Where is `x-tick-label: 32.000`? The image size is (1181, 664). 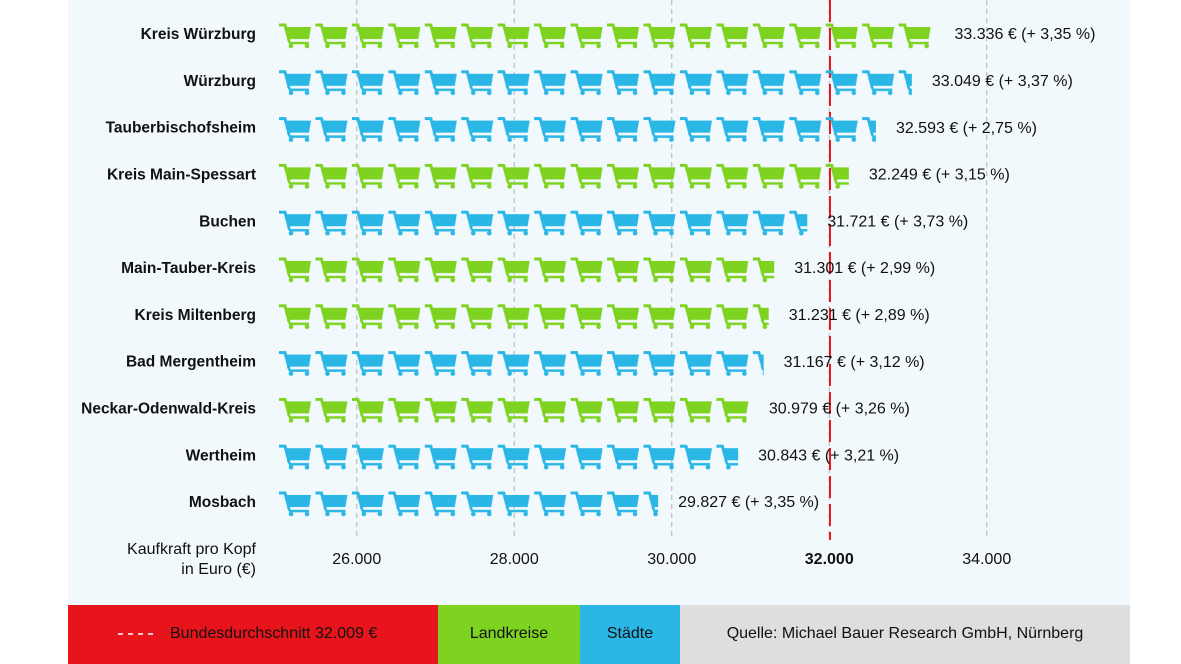
x-tick-label: 32.000 is located at coordinates (829, 559).